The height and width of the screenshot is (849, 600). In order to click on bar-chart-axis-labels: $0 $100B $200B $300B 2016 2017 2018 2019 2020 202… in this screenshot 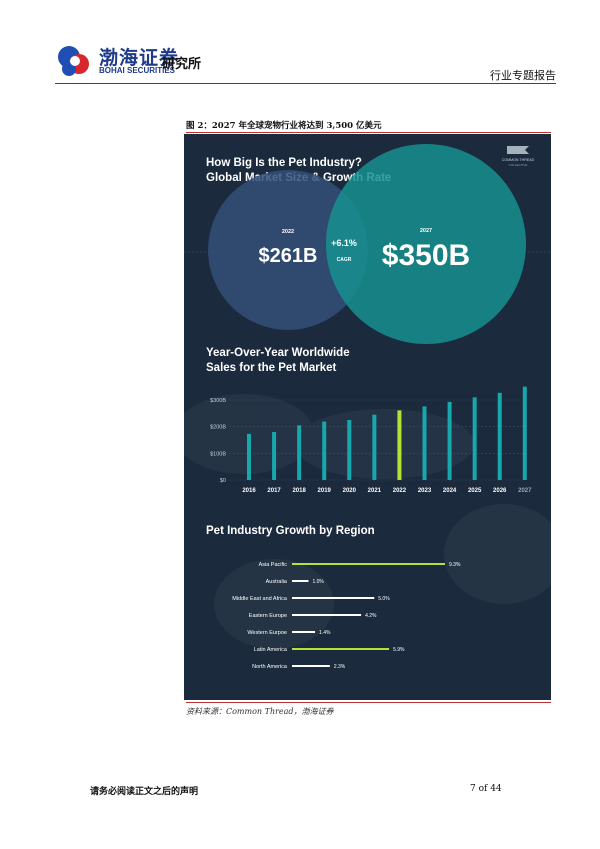, I will do `click(371, 446)`.